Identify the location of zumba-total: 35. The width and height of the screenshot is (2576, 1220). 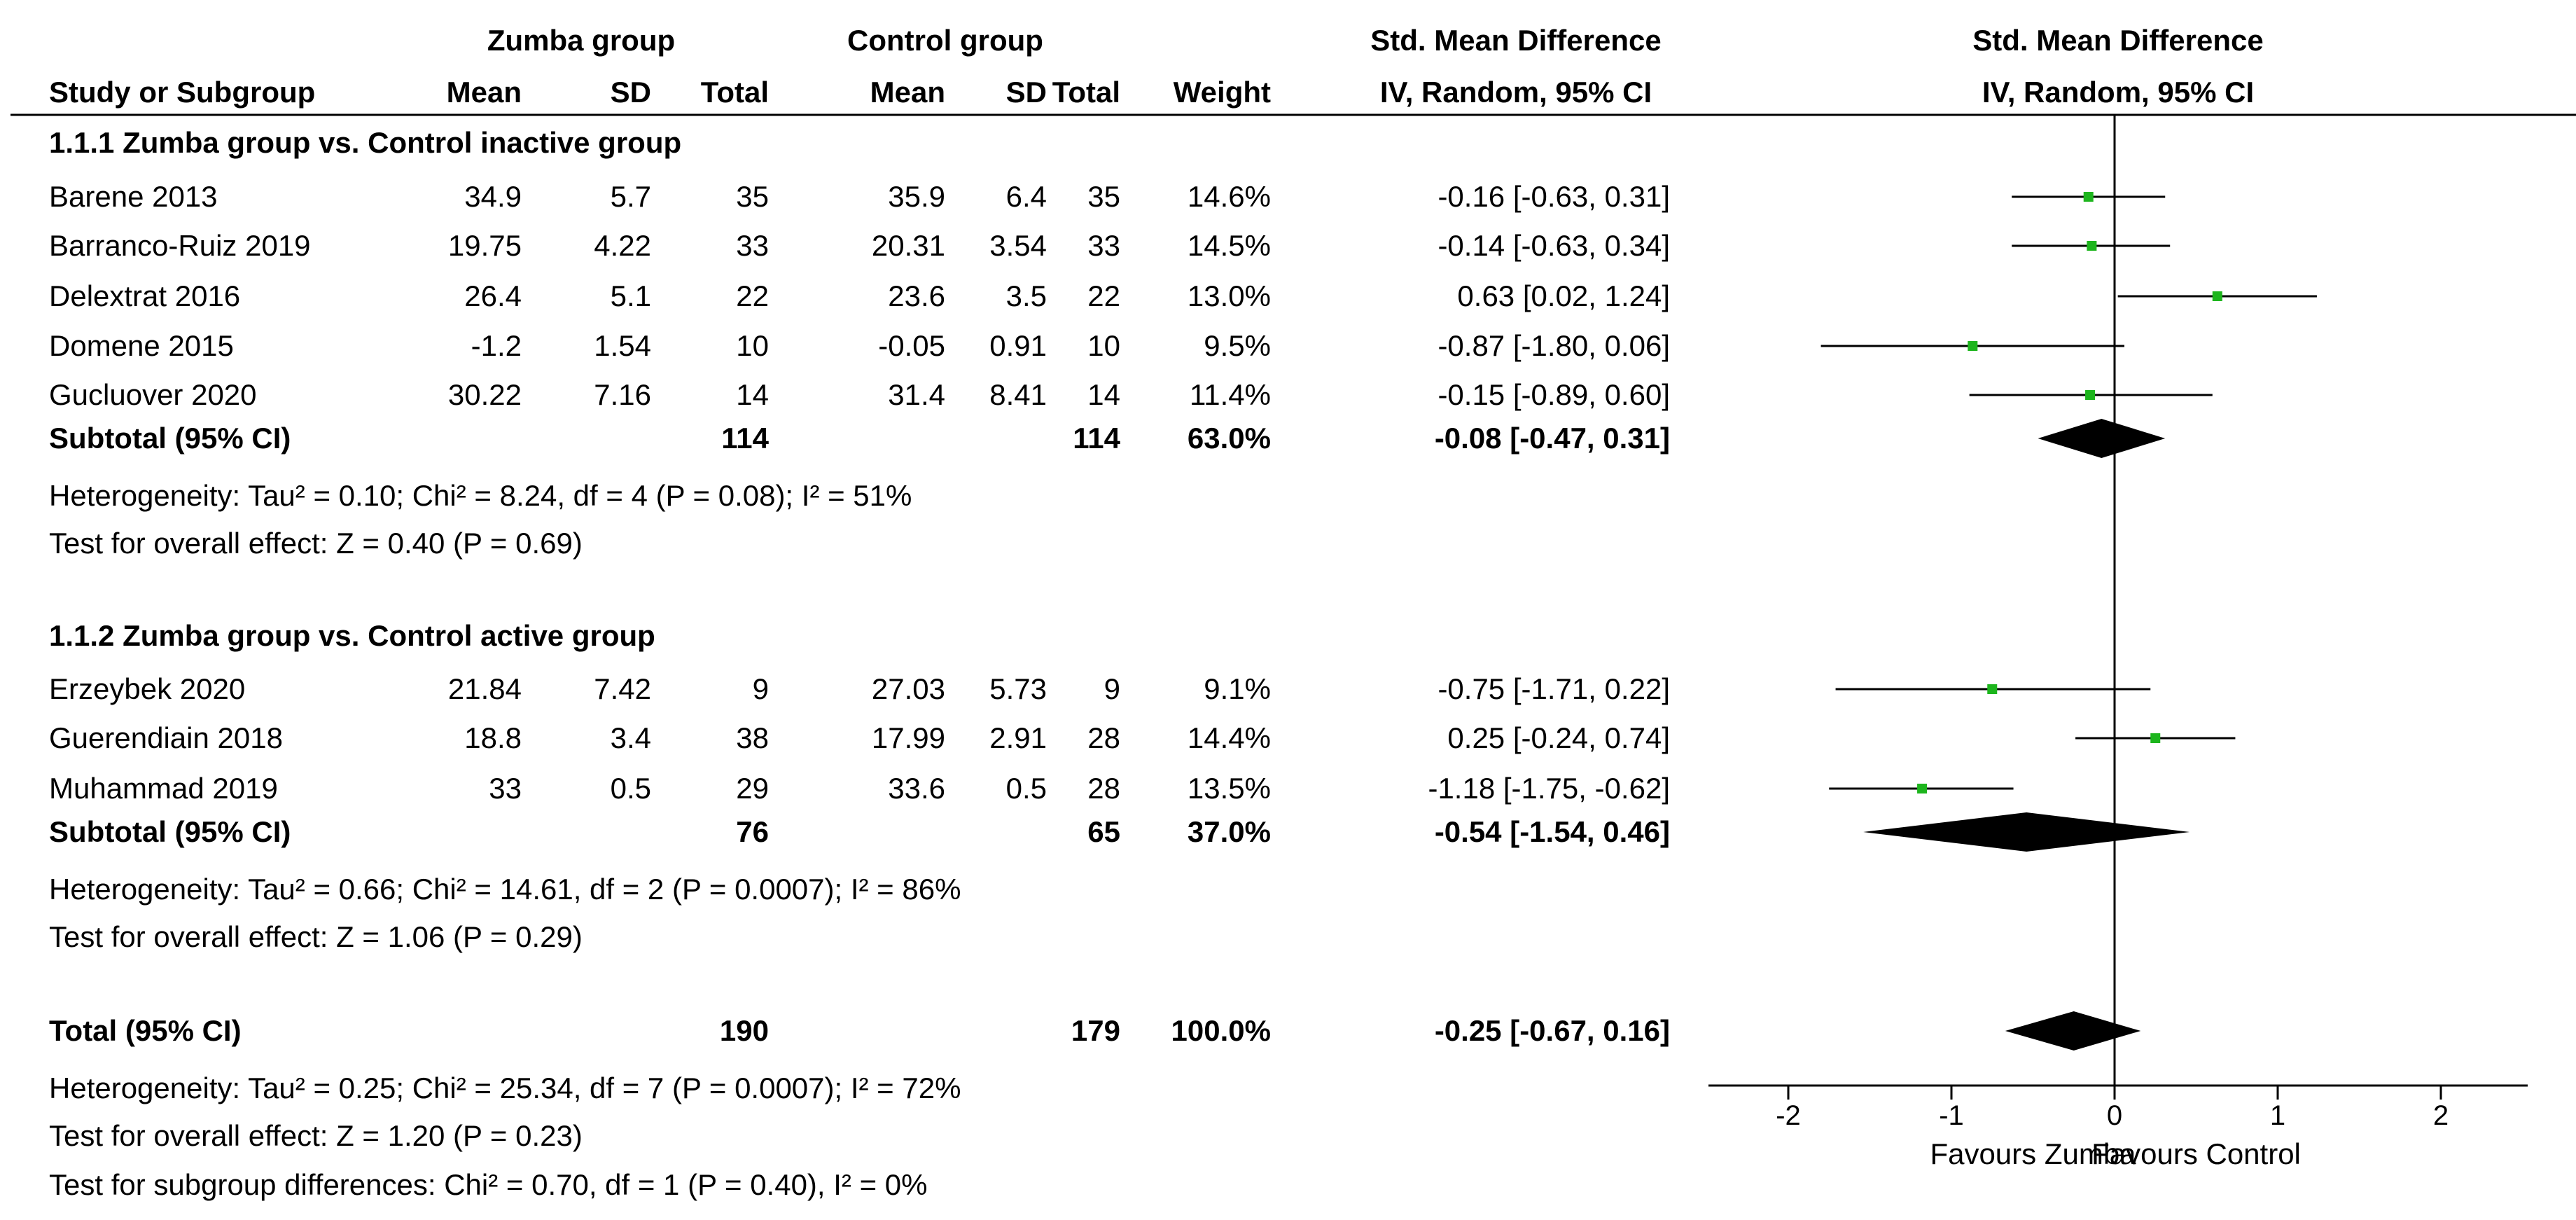
(752, 196).